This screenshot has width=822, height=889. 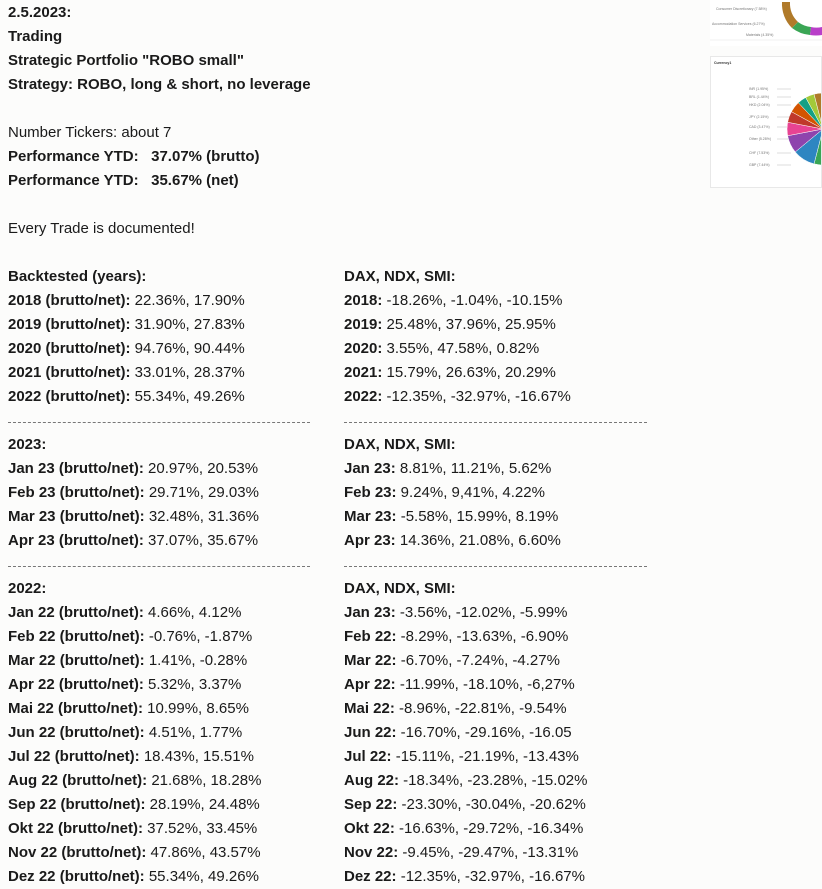 What do you see at coordinates (363, 396) in the screenshot?
I see `row-label: 2022:` at bounding box center [363, 396].